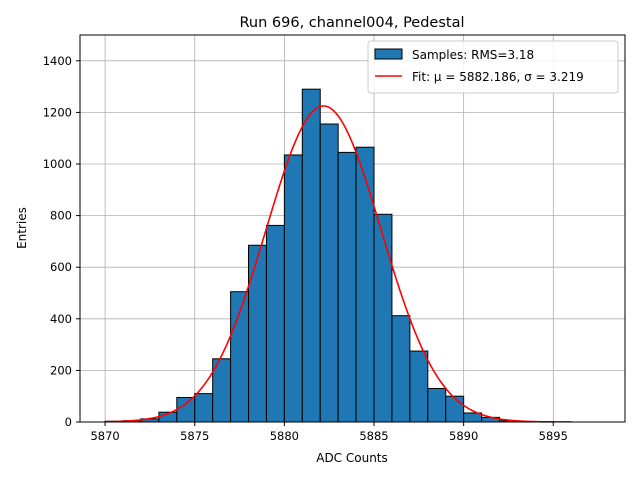  I want to click on y-axis-ticks: 0 200 400 600 800 1000 1200 1400, so click(61, 241).